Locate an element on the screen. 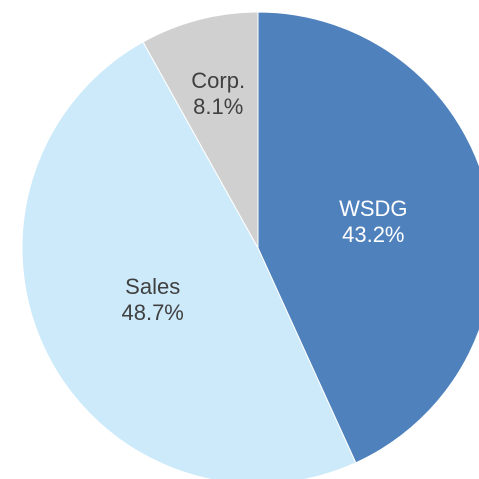 The image size is (479, 479). slice-value-label: 43.2% is located at coordinates (373, 234).